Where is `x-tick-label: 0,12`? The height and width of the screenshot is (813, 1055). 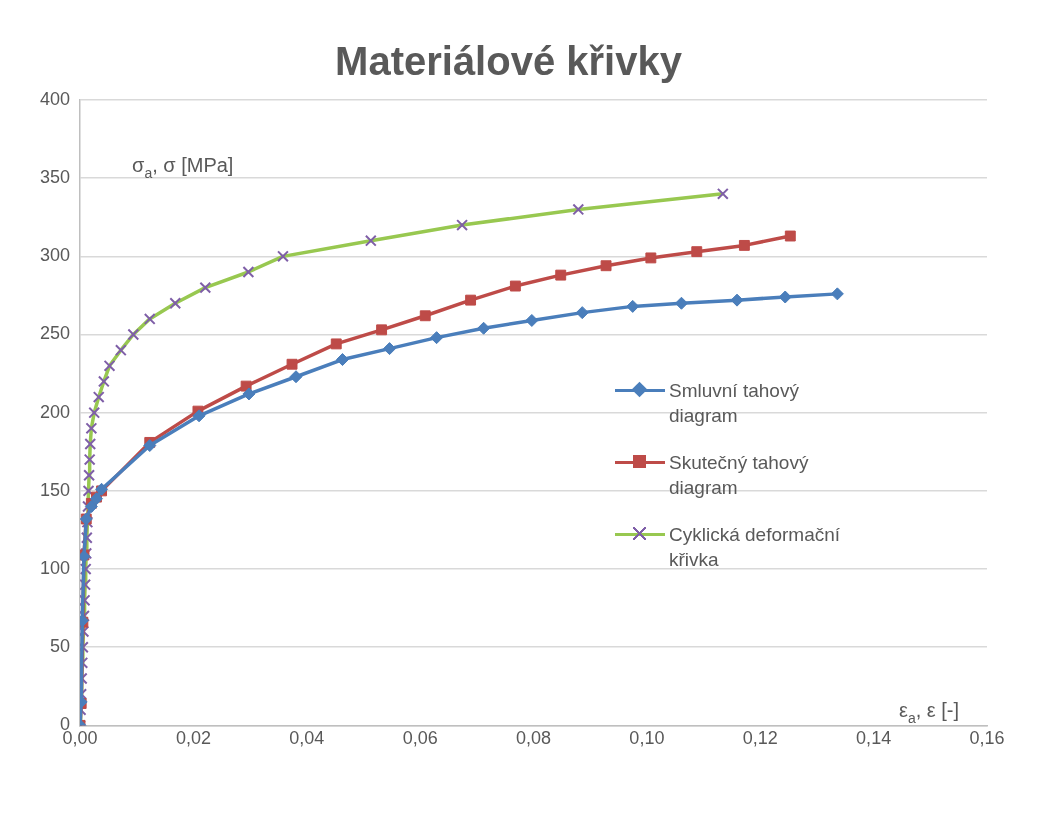
x-tick-label: 0,12 is located at coordinates (760, 738).